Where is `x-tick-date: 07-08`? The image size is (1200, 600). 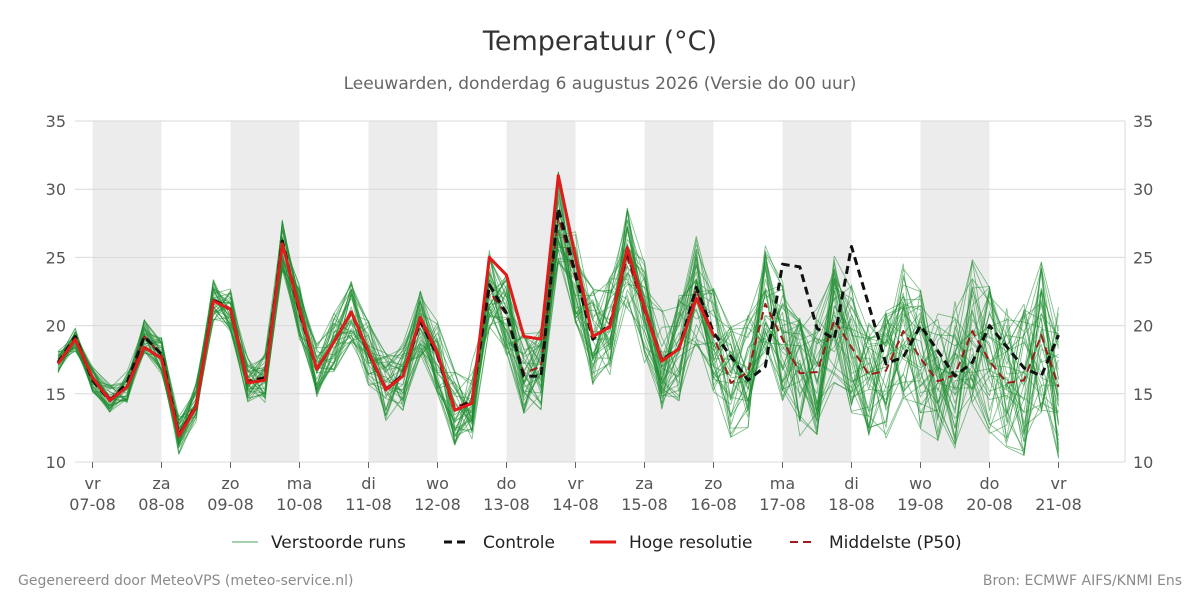 x-tick-date: 07-08 is located at coordinates (92, 504).